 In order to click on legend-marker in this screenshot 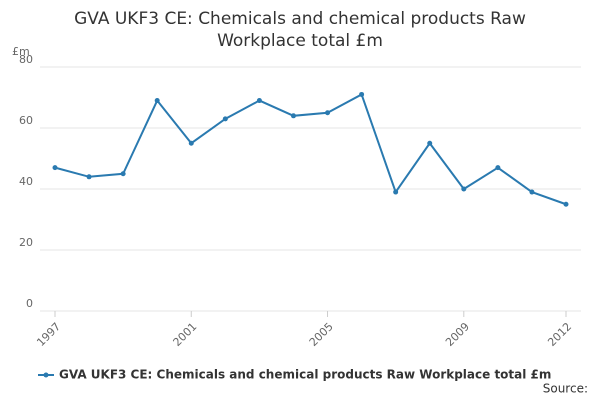, I will do `click(46, 375)`.